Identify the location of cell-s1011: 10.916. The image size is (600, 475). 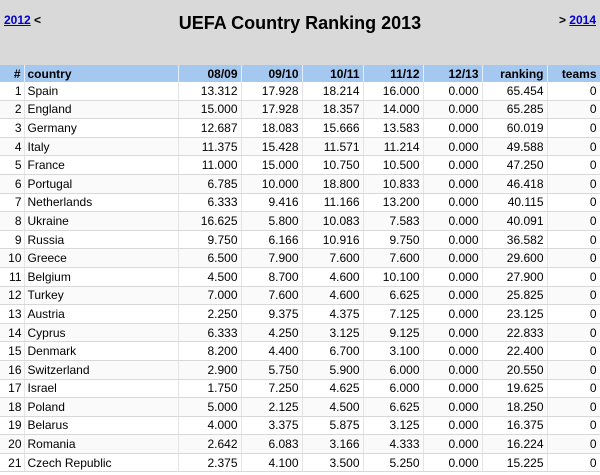
(333, 240).